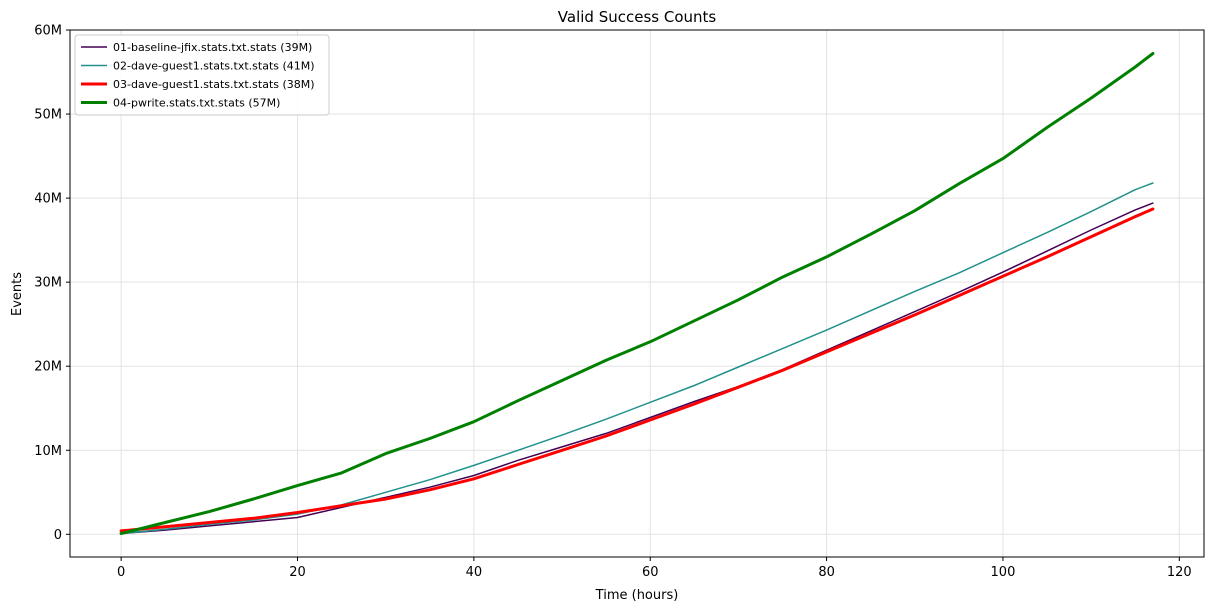  What do you see at coordinates (297, 572) in the screenshot?
I see `x-tick-label: 20` at bounding box center [297, 572].